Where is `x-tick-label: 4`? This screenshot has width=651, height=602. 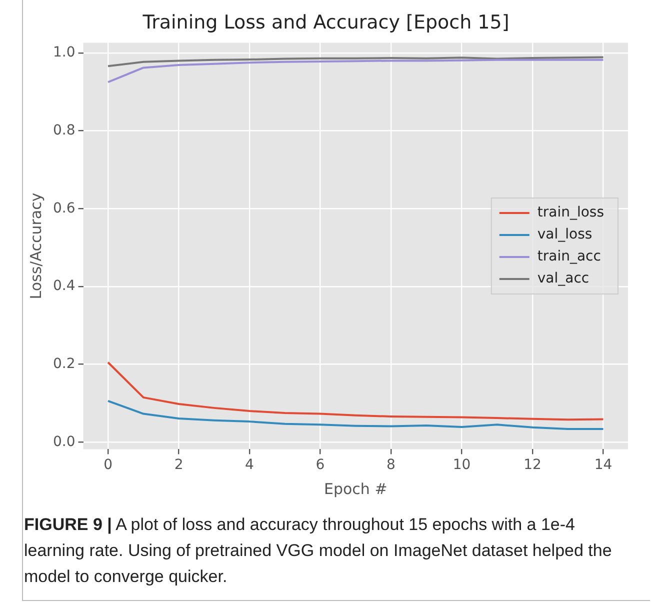 x-tick-label: 4 is located at coordinates (249, 465).